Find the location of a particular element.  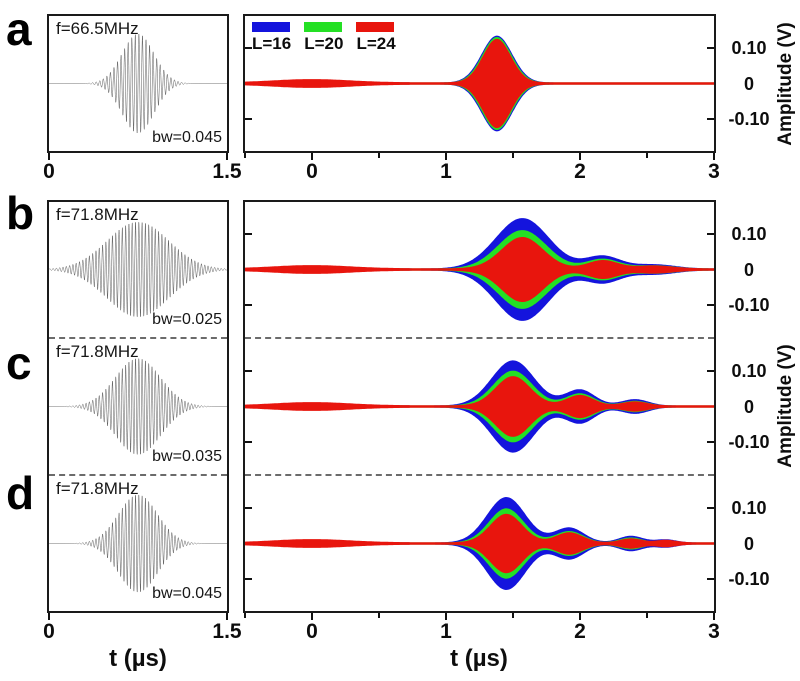

pulse-waveform-d is located at coordinates (138, 543).